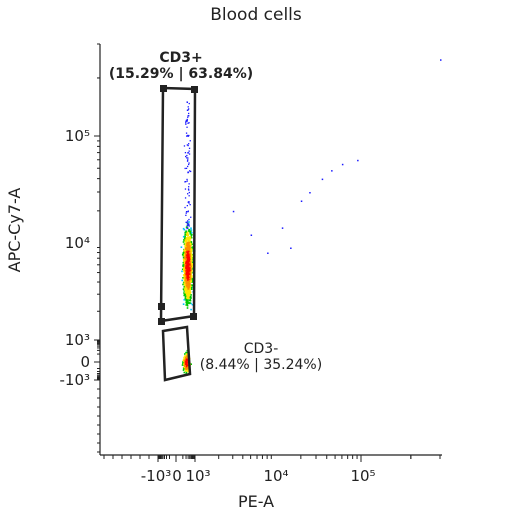 This screenshot has width=512, height=512. I want to click on gate-cd3-minus: CD3- (8.44% | 35.24%), so click(241, 353).